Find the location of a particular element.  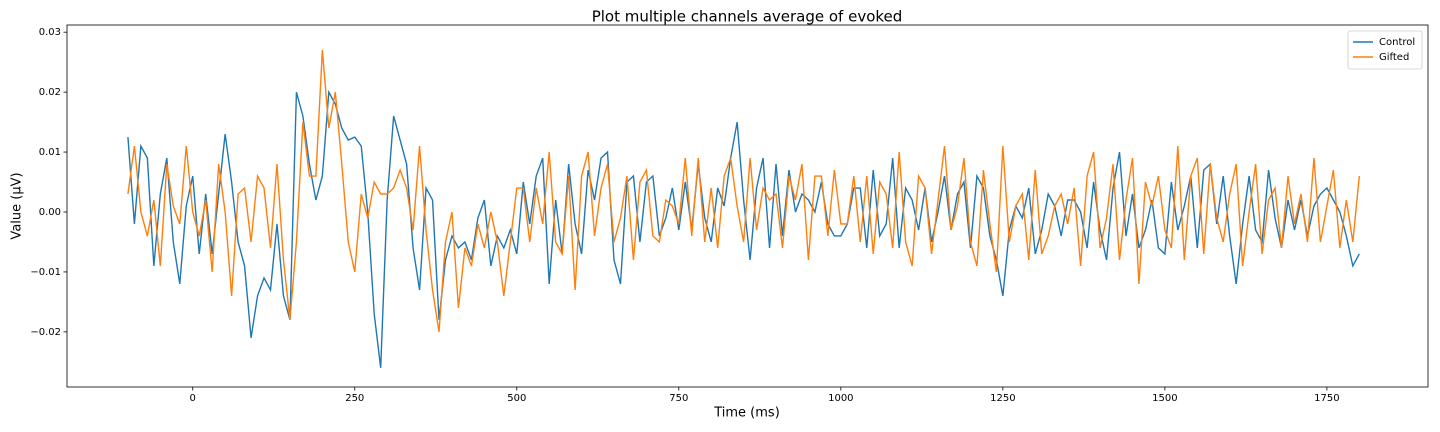

legend: Control Gifted is located at coordinates (1385, 50).